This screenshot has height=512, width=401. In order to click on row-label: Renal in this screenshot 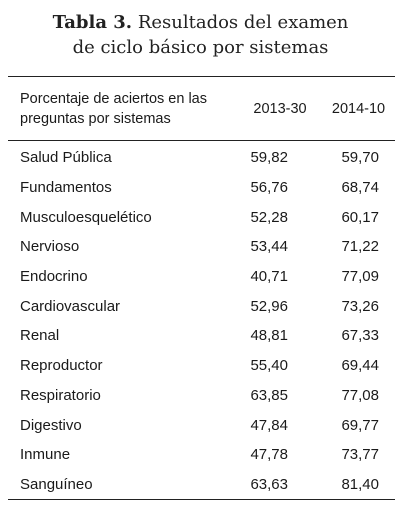, I will do `click(40, 336)`.